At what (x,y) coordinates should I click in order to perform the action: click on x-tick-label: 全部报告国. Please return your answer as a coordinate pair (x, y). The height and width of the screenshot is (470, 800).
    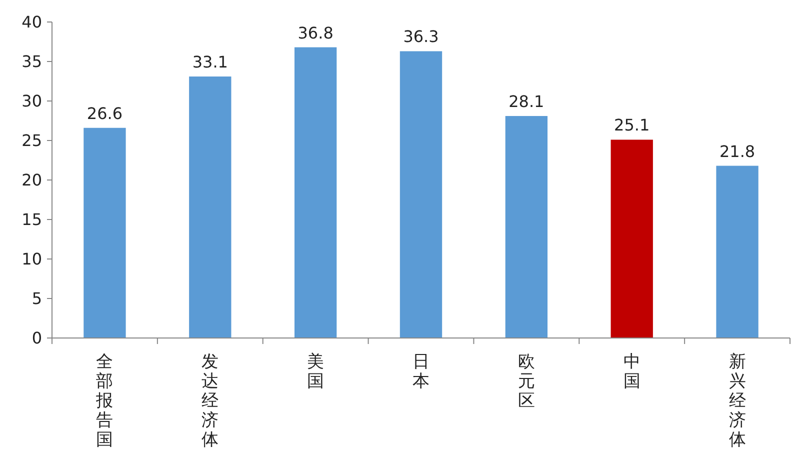
    Looking at the image, I should click on (104, 401).